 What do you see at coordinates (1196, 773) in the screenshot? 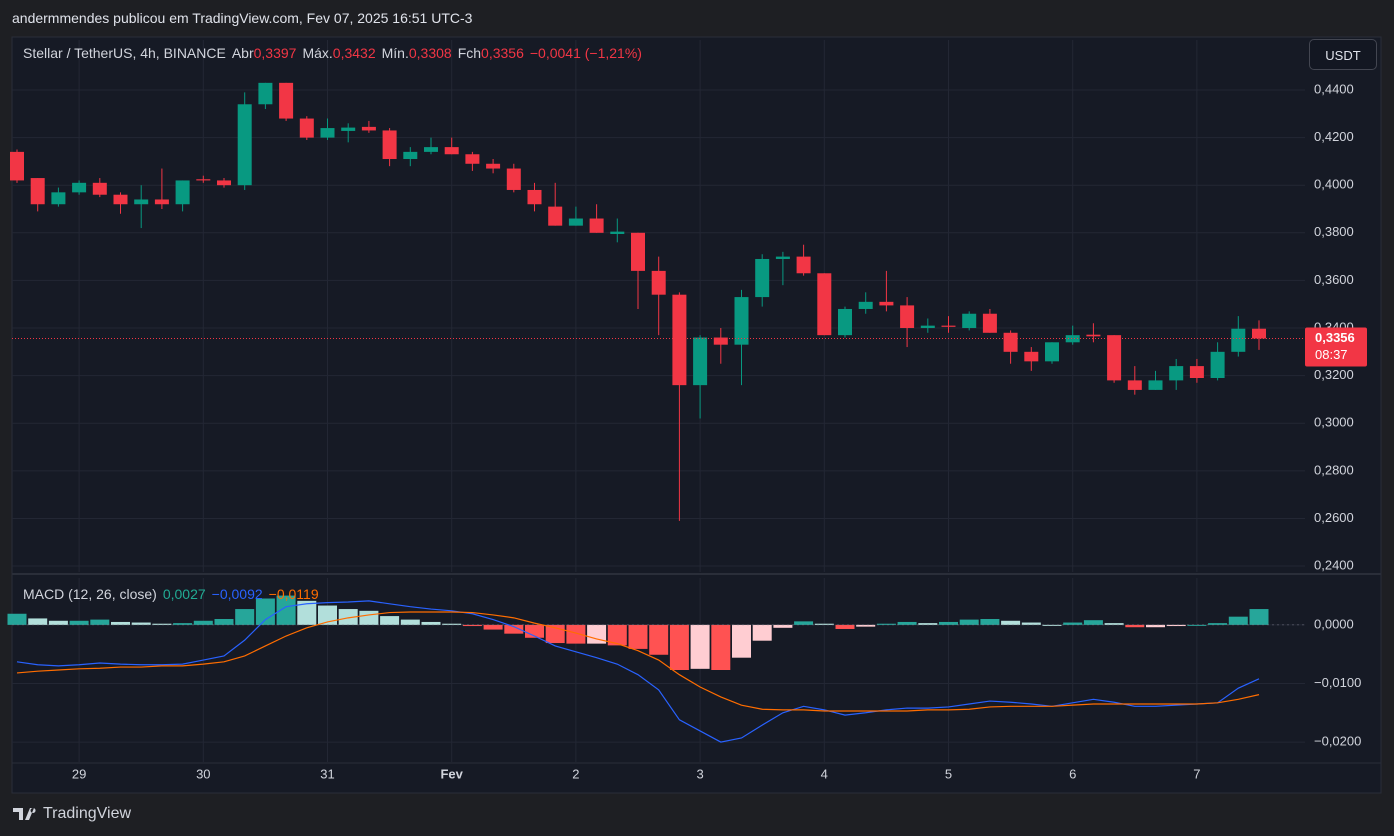
I see `x-tick-label: 7` at bounding box center [1196, 773].